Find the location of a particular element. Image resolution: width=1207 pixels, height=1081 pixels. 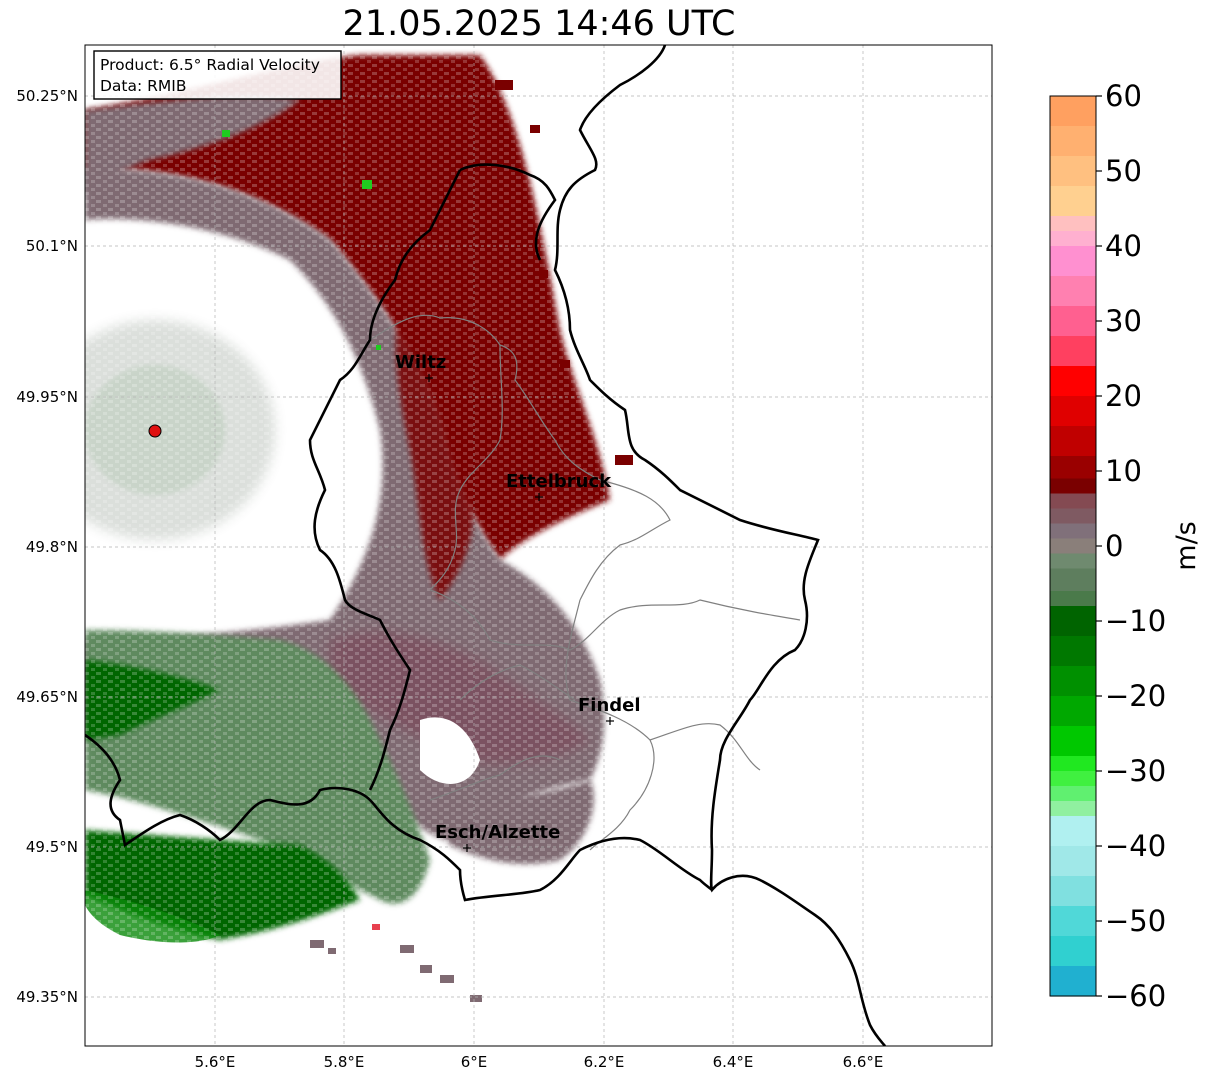

map-title: 21.05.2025 14:46 UTC is located at coordinates (539, 24).